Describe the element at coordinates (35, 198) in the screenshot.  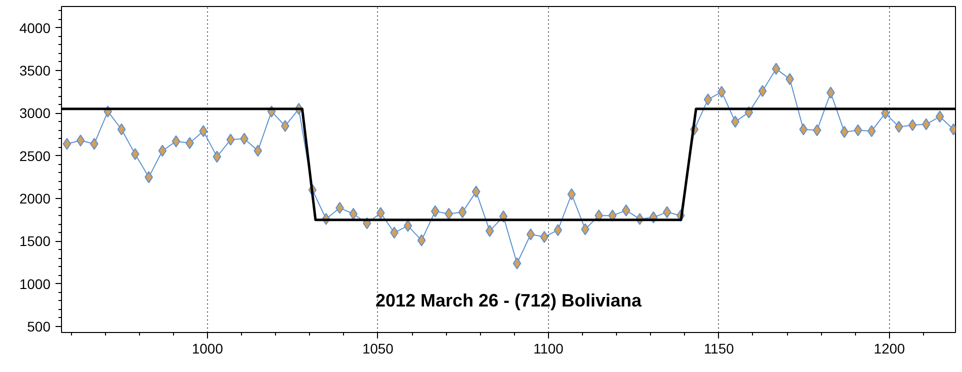
I see `y-tick-label: 2000` at that location.